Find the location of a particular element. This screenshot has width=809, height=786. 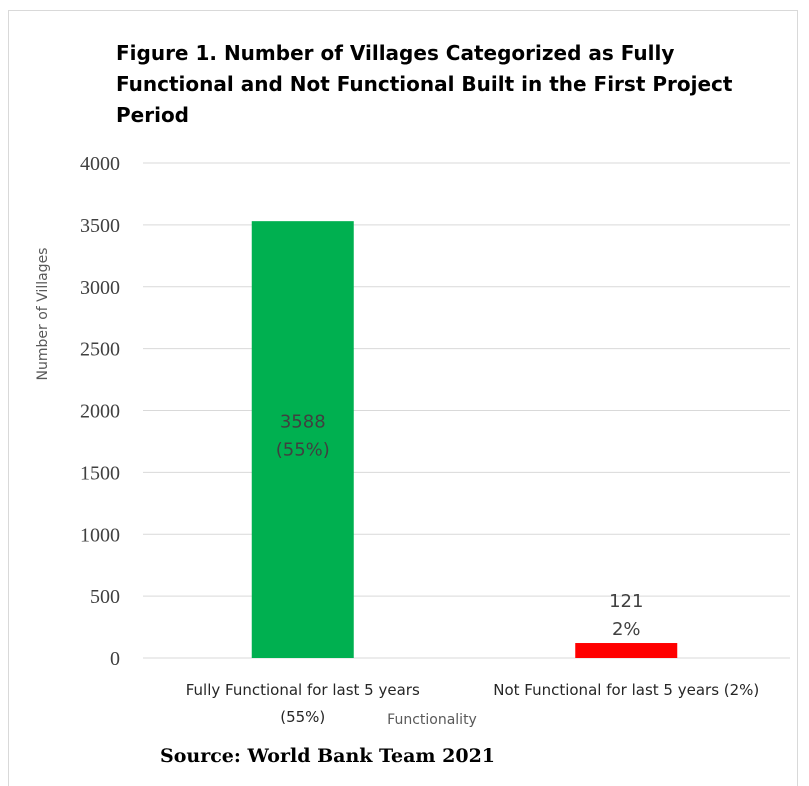

data-label: 2% is located at coordinates (626, 629).